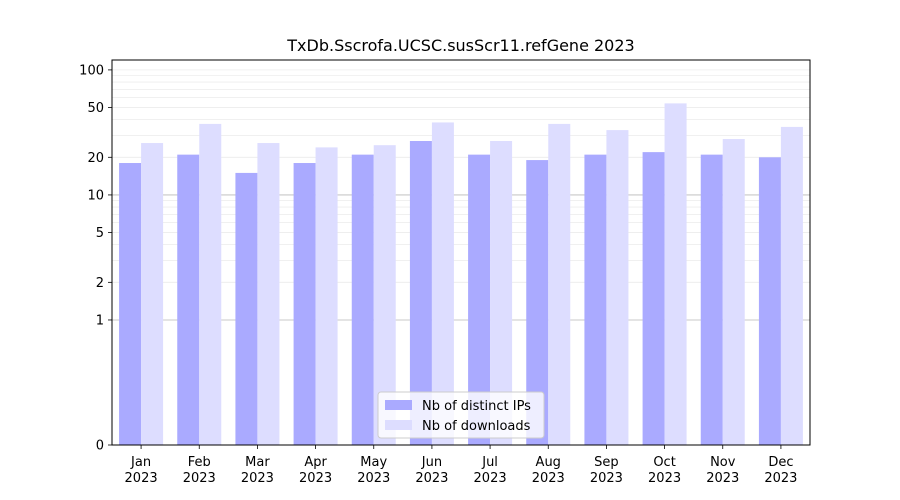 This screenshot has height=500, width=900. I want to click on x-tick-label: Oct, so click(664, 462).